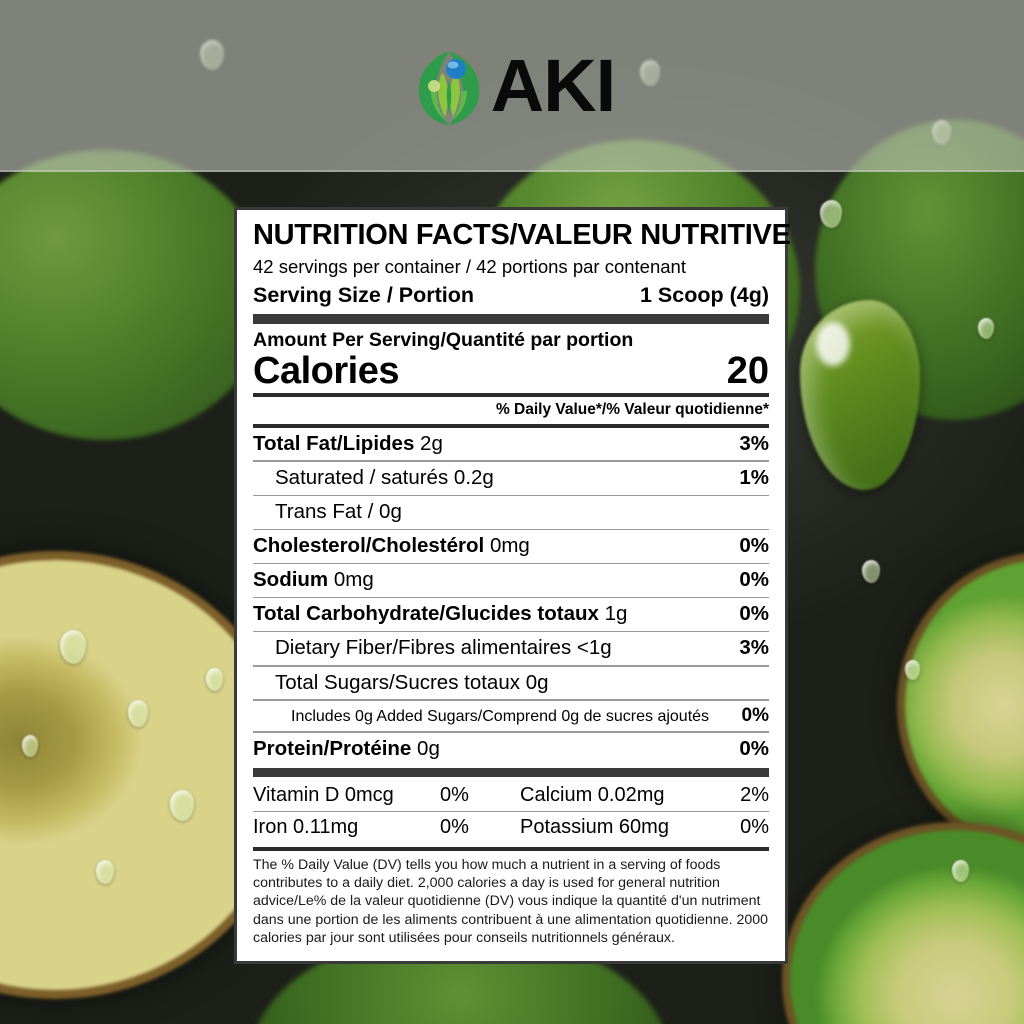 The width and height of the screenshot is (1024, 1024). What do you see at coordinates (332, 748) in the screenshot?
I see `nutrient-label: Protein/Protéine` at bounding box center [332, 748].